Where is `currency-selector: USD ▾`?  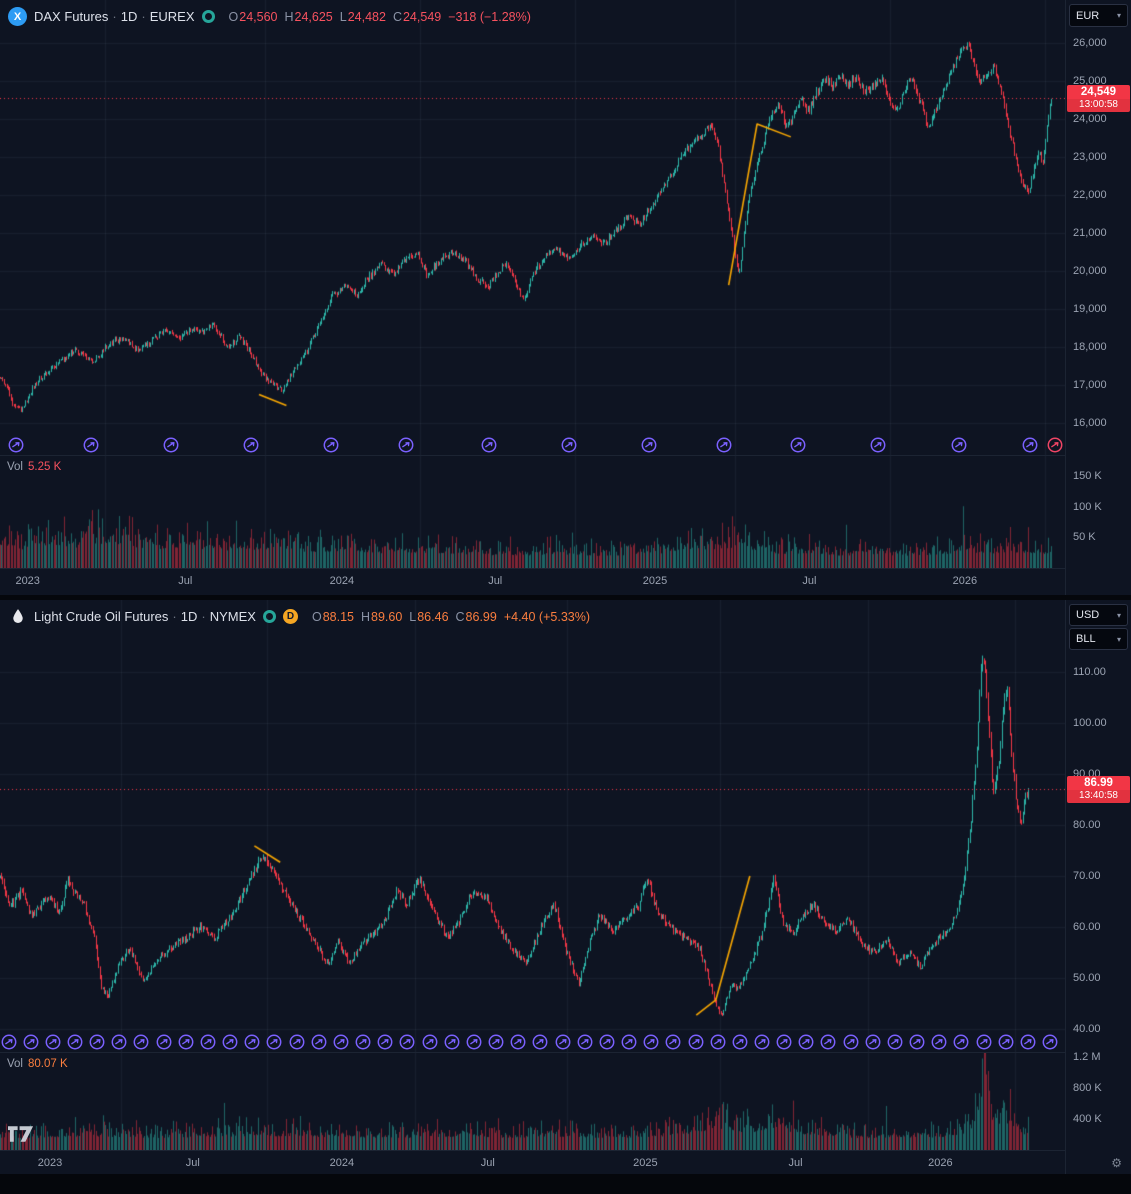 currency-selector: USD ▾ is located at coordinates (1098, 615).